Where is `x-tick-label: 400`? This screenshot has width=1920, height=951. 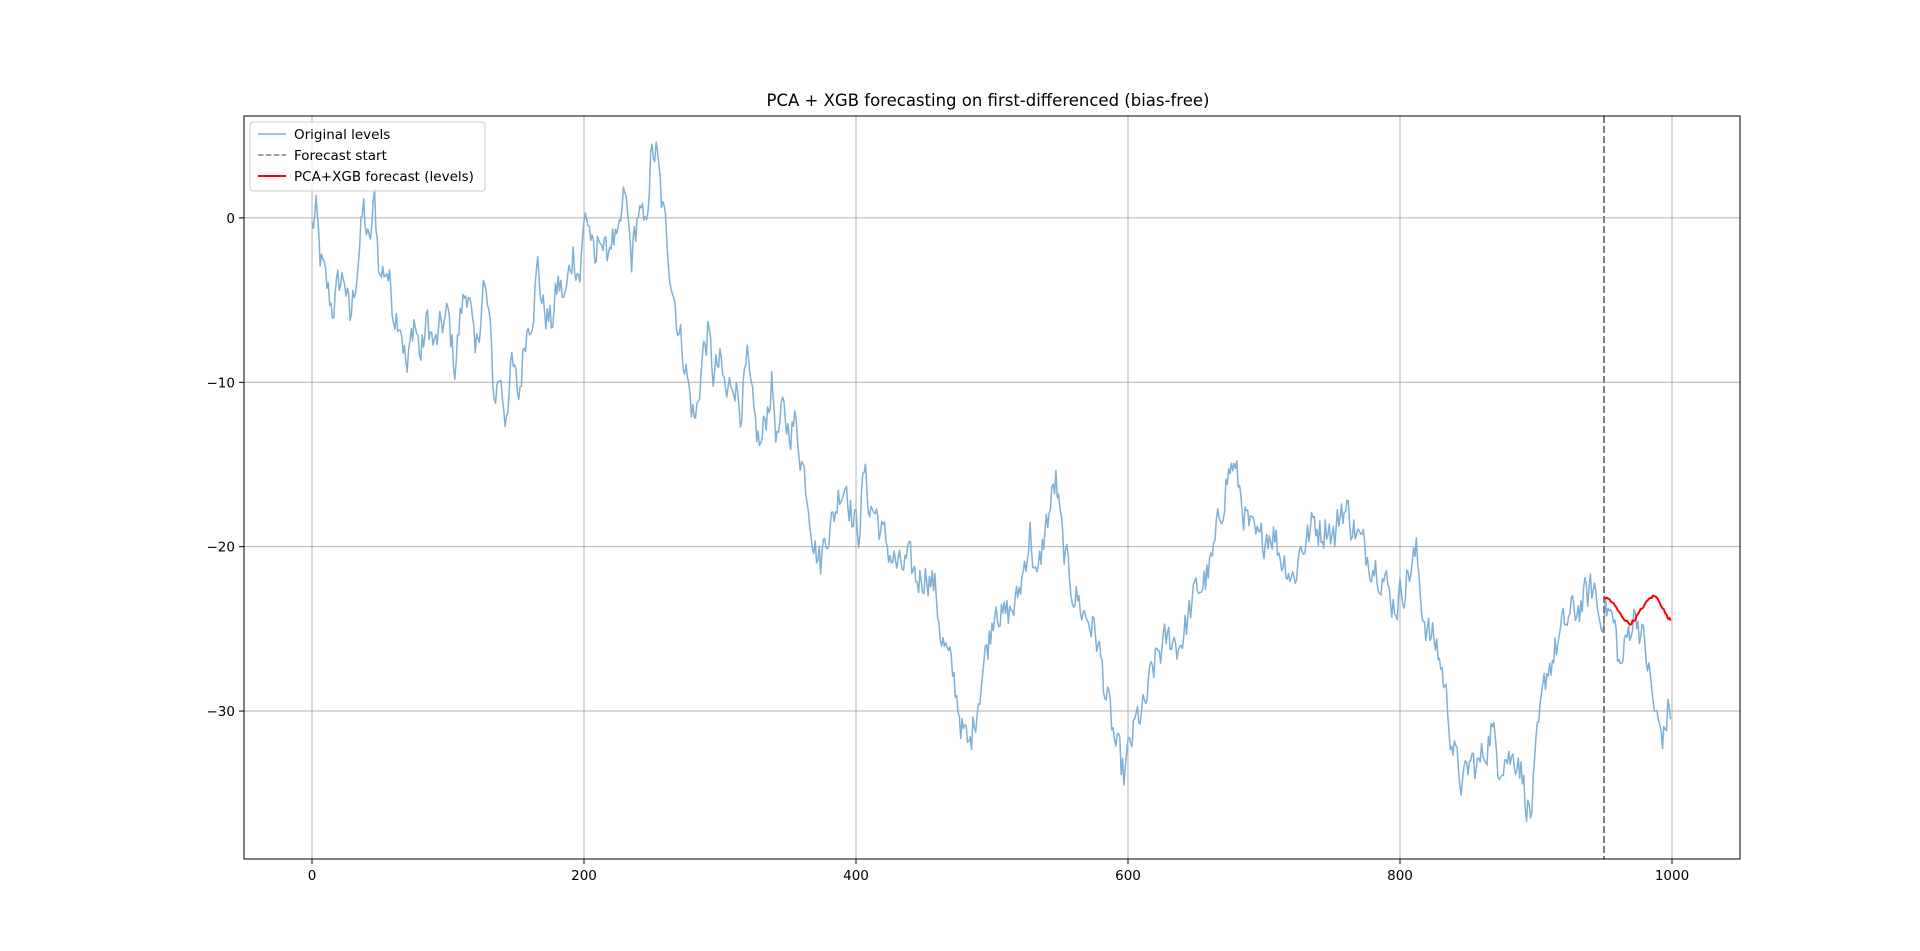 x-tick-label: 400 is located at coordinates (856, 876).